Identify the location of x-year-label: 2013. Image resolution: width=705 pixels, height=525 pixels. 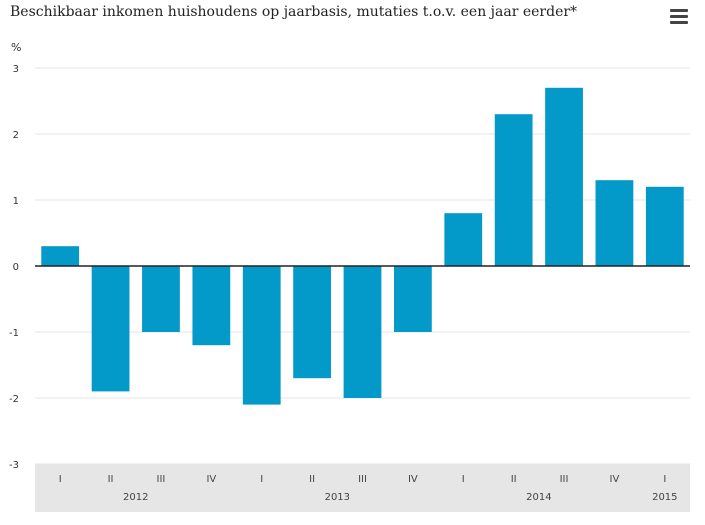
(337, 497).